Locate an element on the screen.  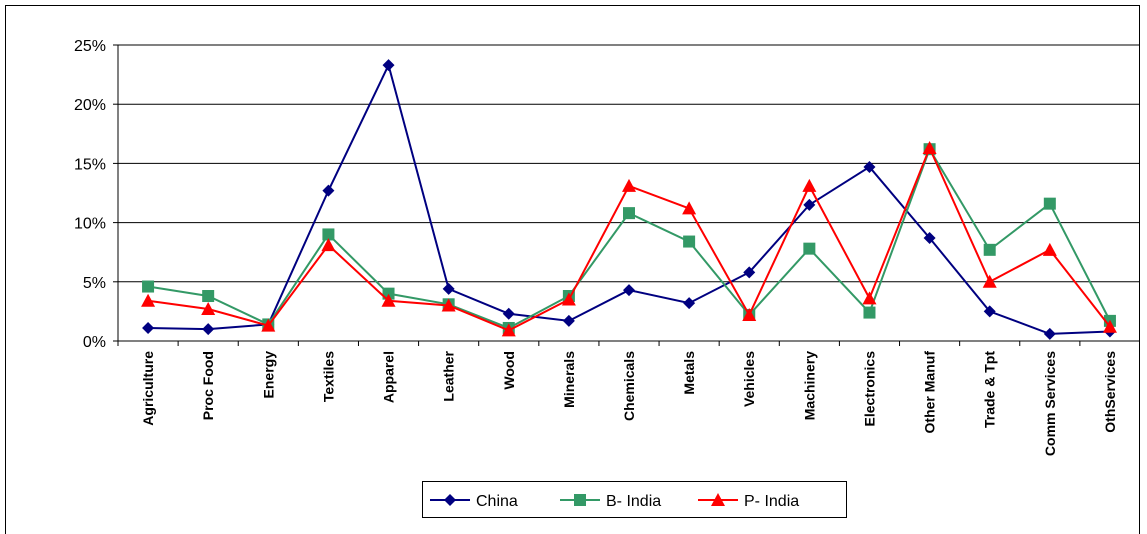
legend-item: China is located at coordinates (474, 501).